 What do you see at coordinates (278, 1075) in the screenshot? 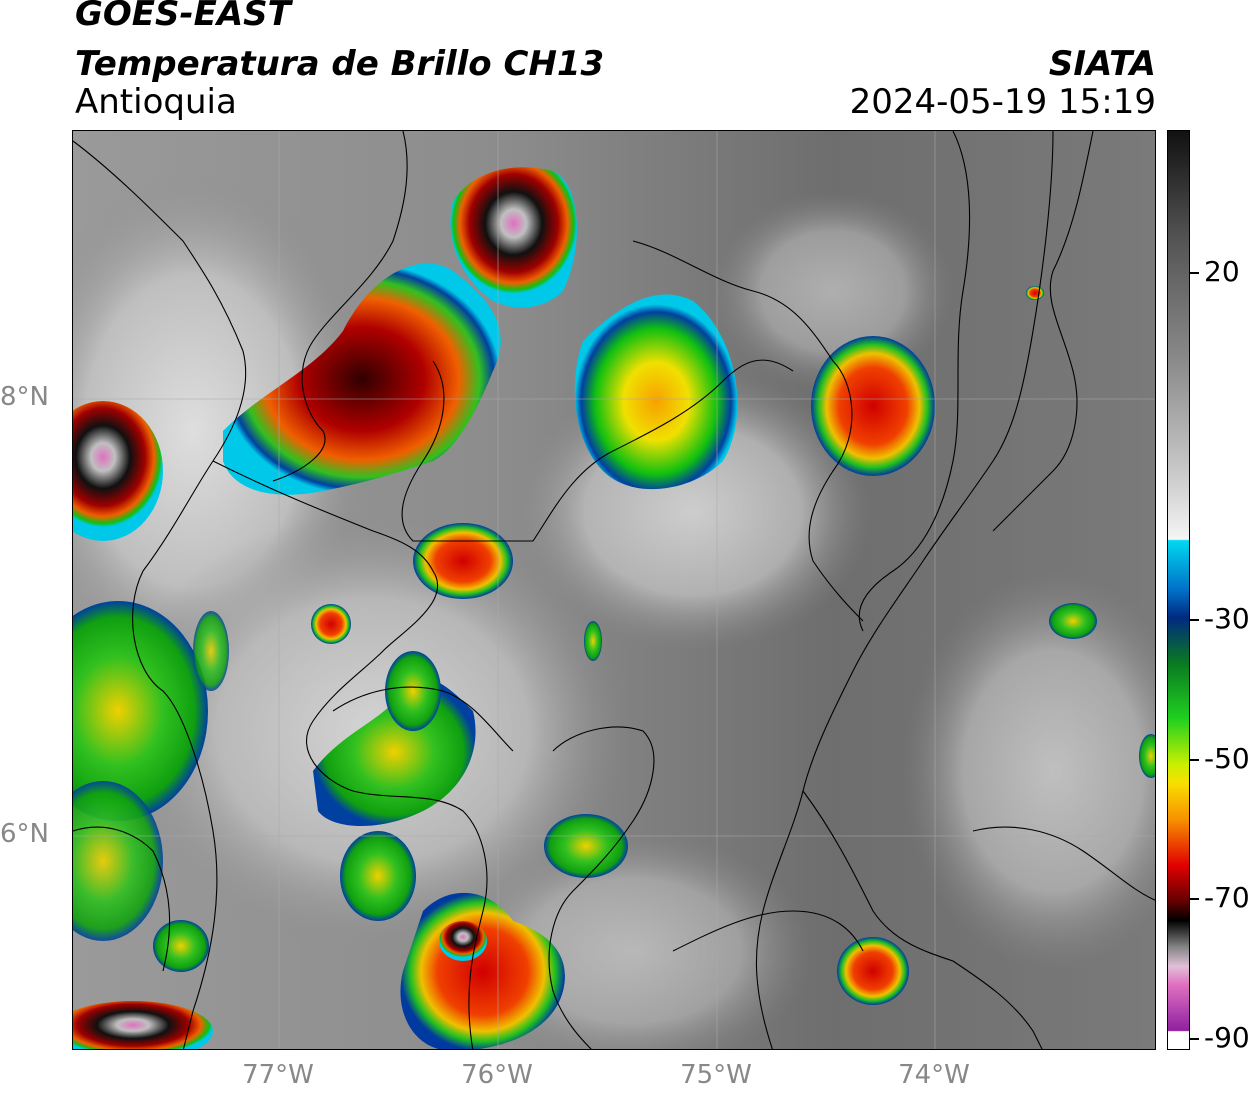
I see `lon-label-77w: 77°W` at bounding box center [278, 1075].